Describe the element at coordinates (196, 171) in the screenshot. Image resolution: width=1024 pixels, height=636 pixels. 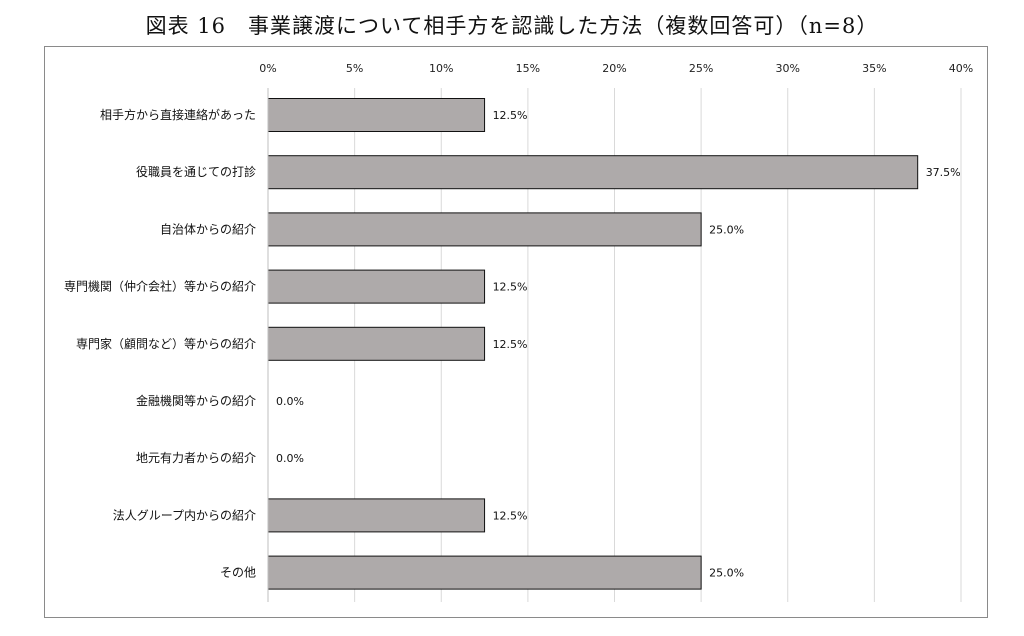
I see `category-label: 役職員を通じての打診` at that location.